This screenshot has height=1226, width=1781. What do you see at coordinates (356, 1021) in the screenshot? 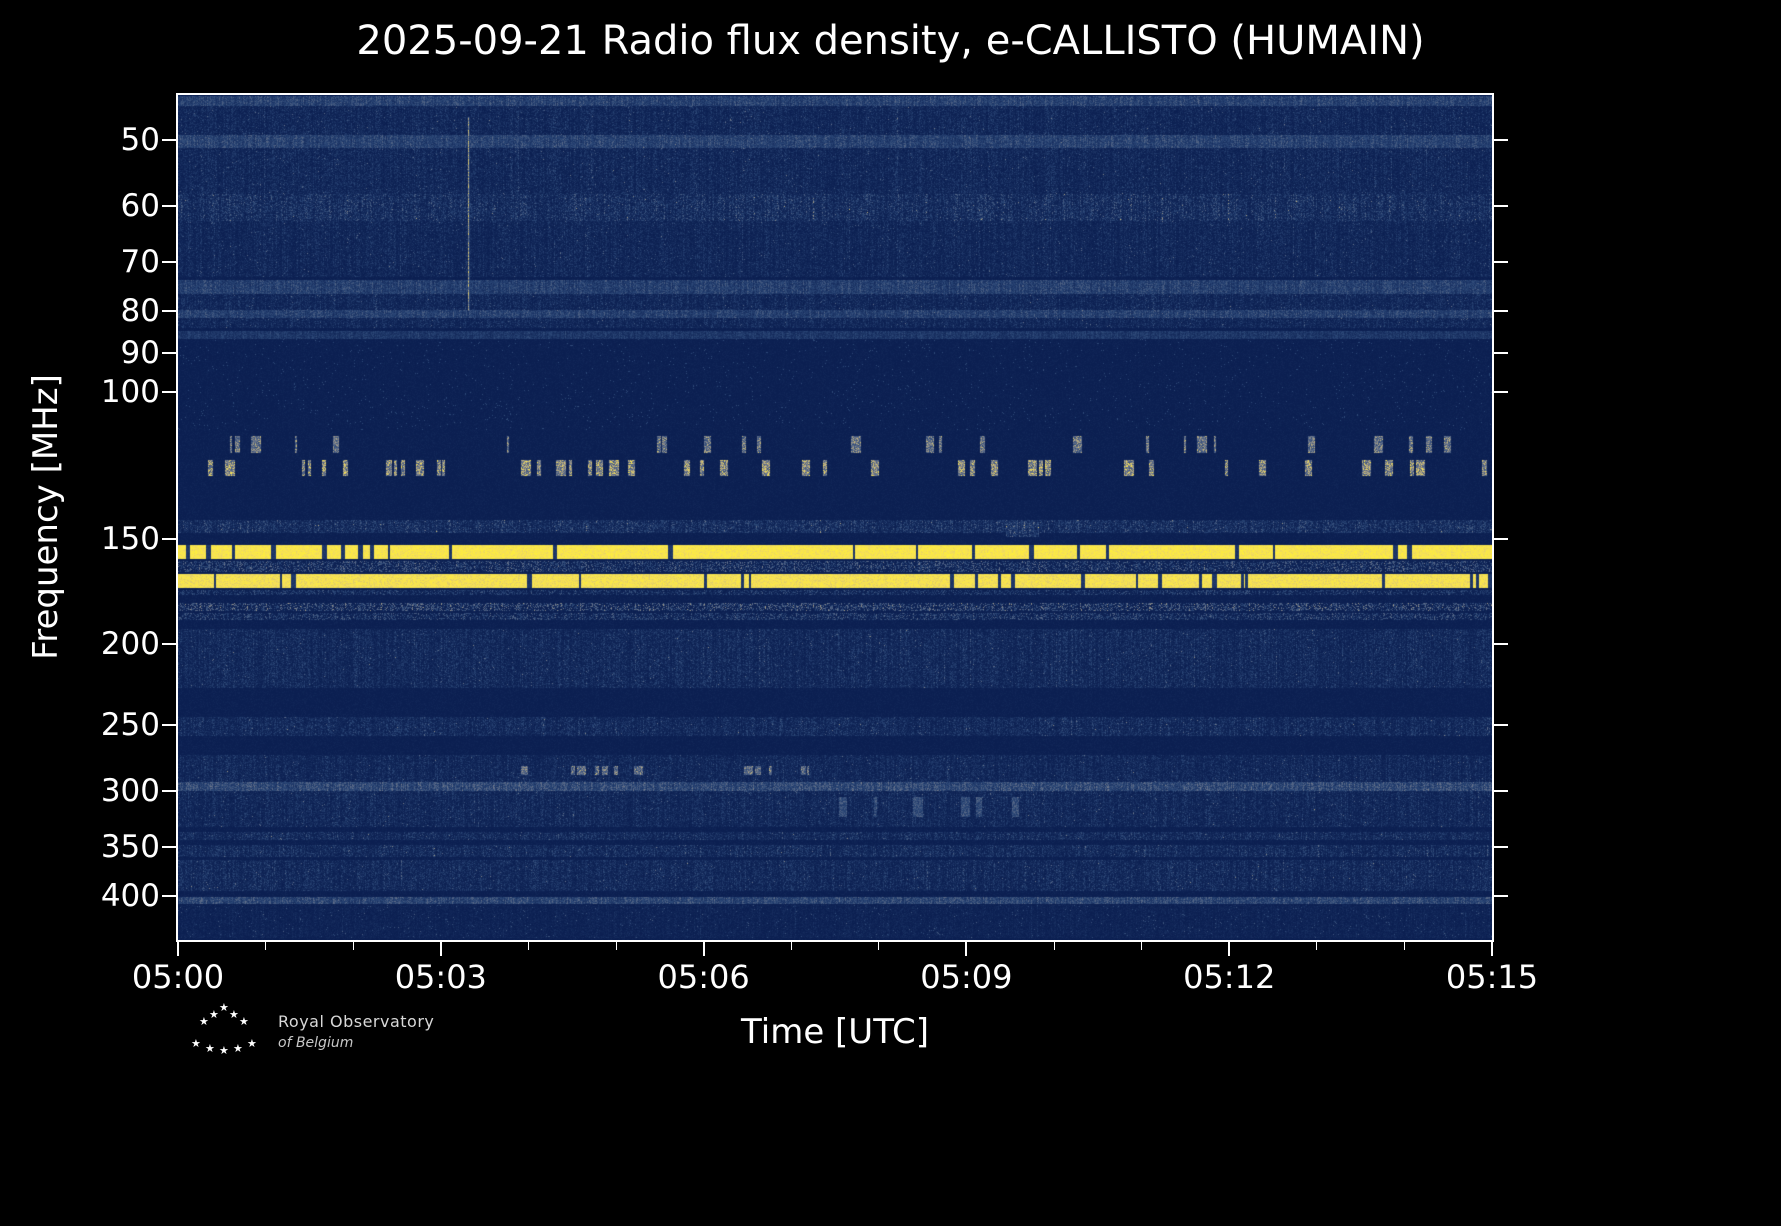
I see `rob-logo-line1: Royal Observatory` at bounding box center [356, 1021].